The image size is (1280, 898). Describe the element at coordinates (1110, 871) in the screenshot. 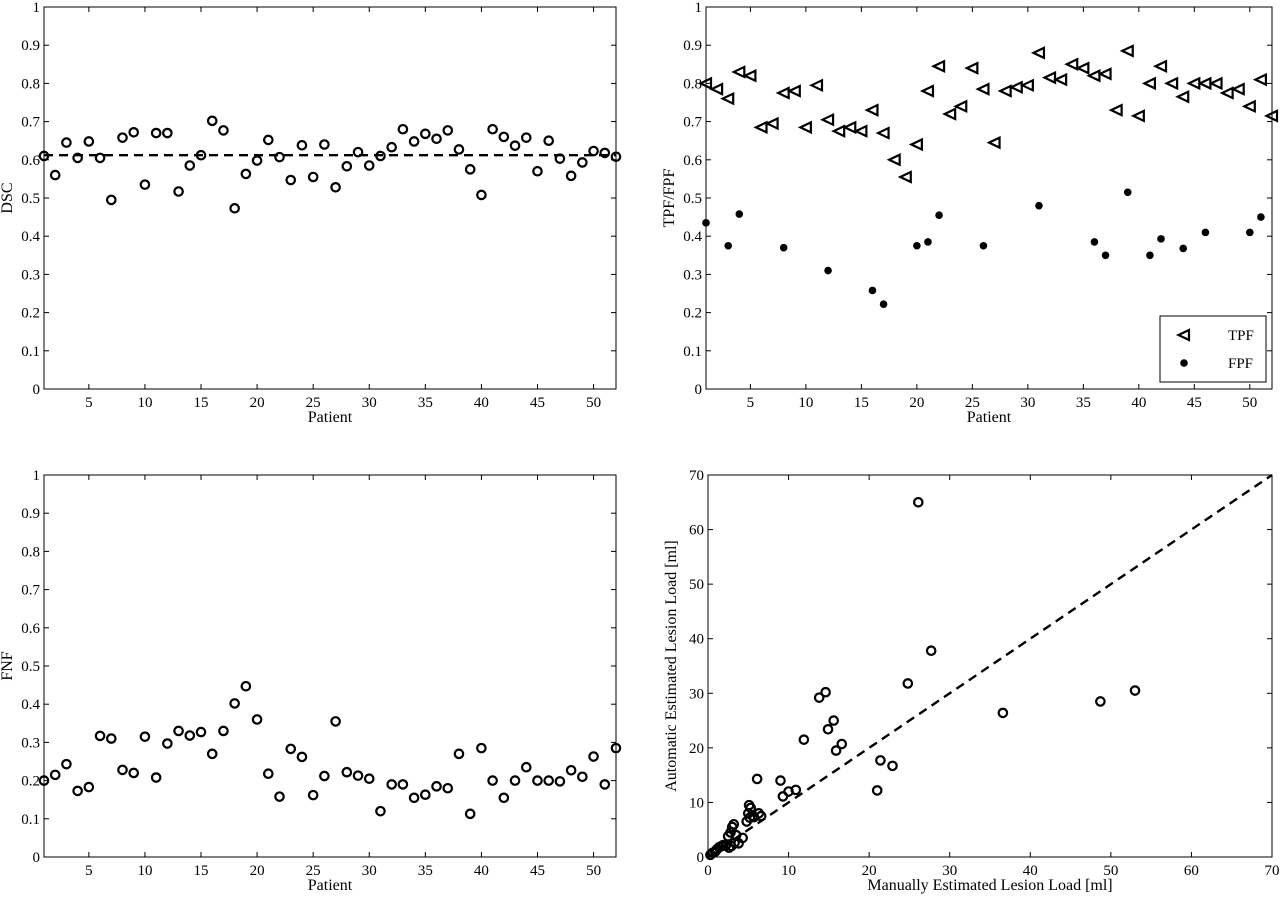

I see `x-tick-label: 50` at that location.